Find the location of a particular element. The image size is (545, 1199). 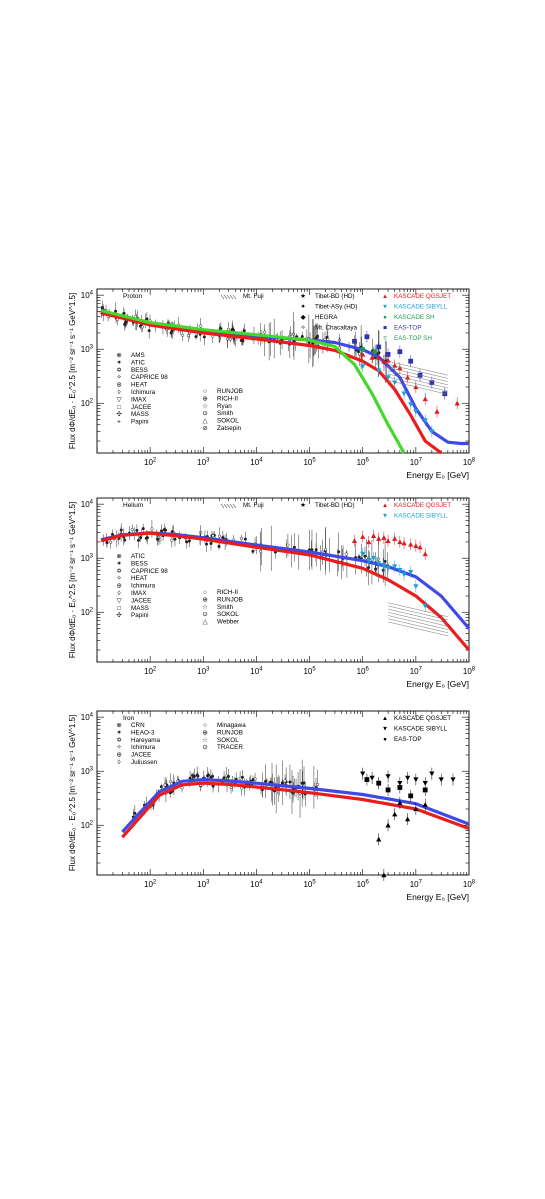

legend-symbol: ✣ is located at coordinates (118, 615).